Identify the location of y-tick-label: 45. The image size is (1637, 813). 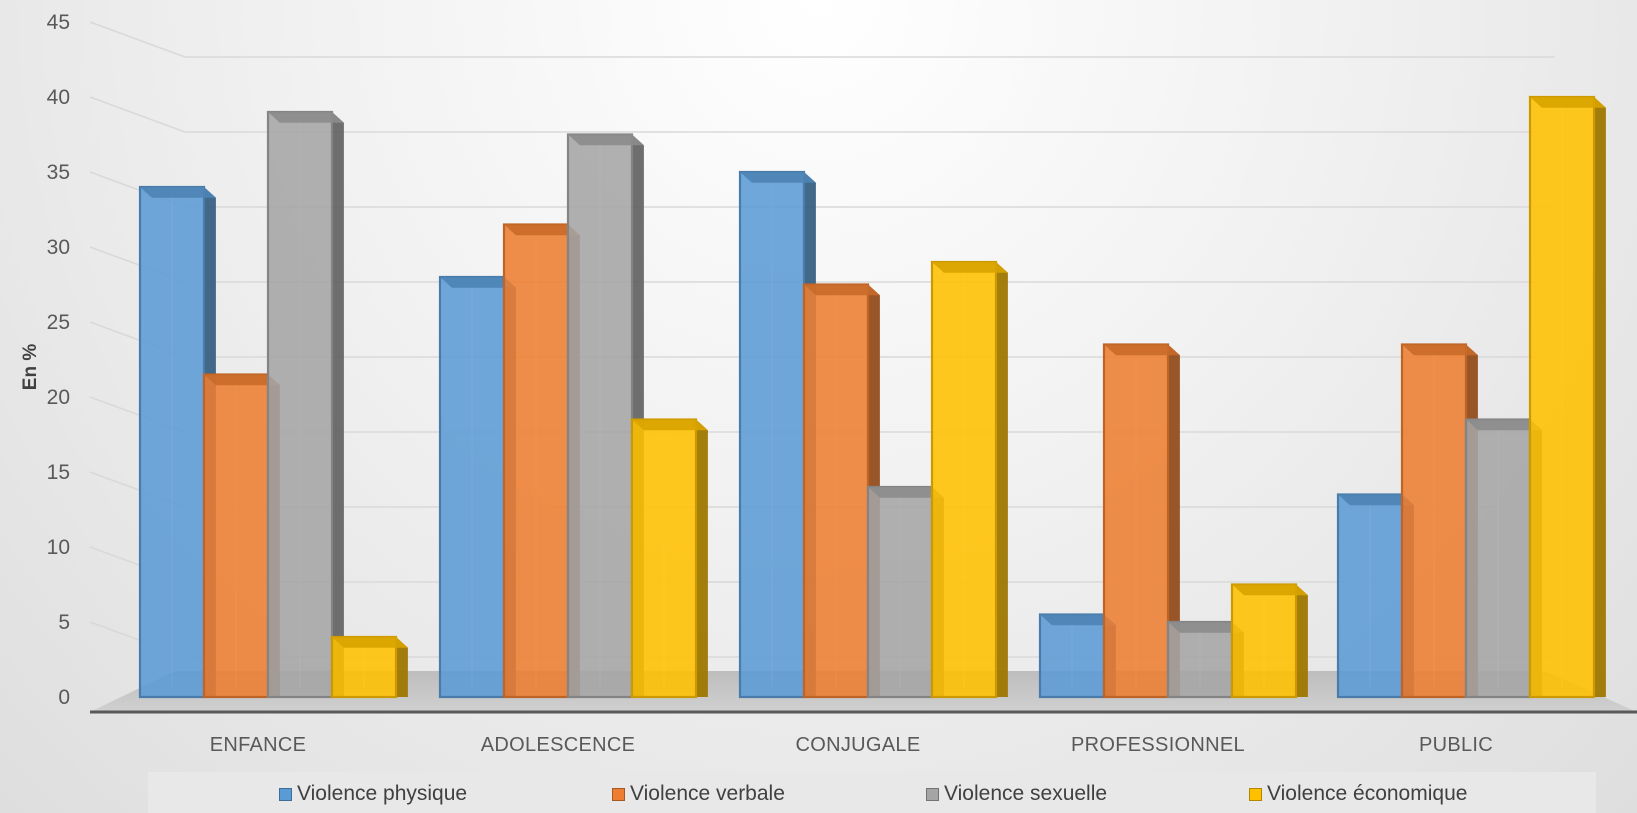
(58, 22).